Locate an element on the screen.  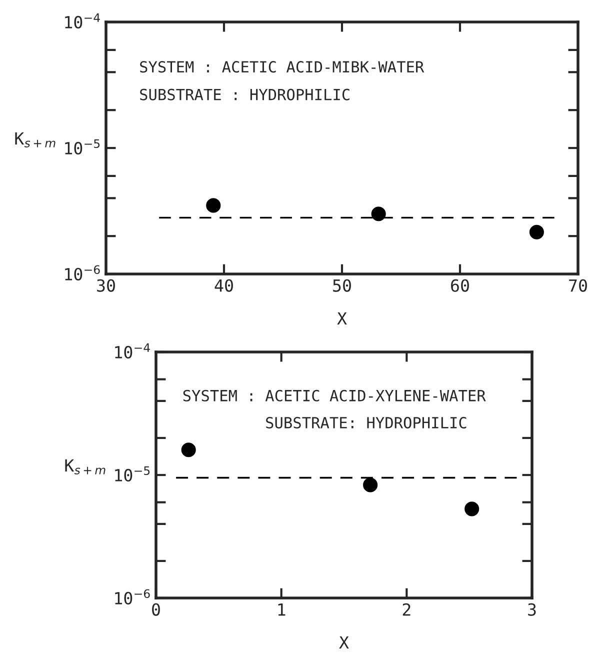
annotation: SYSTEM : ACETIC ACID-XYLENE-WATER is located at coordinates (334, 396).